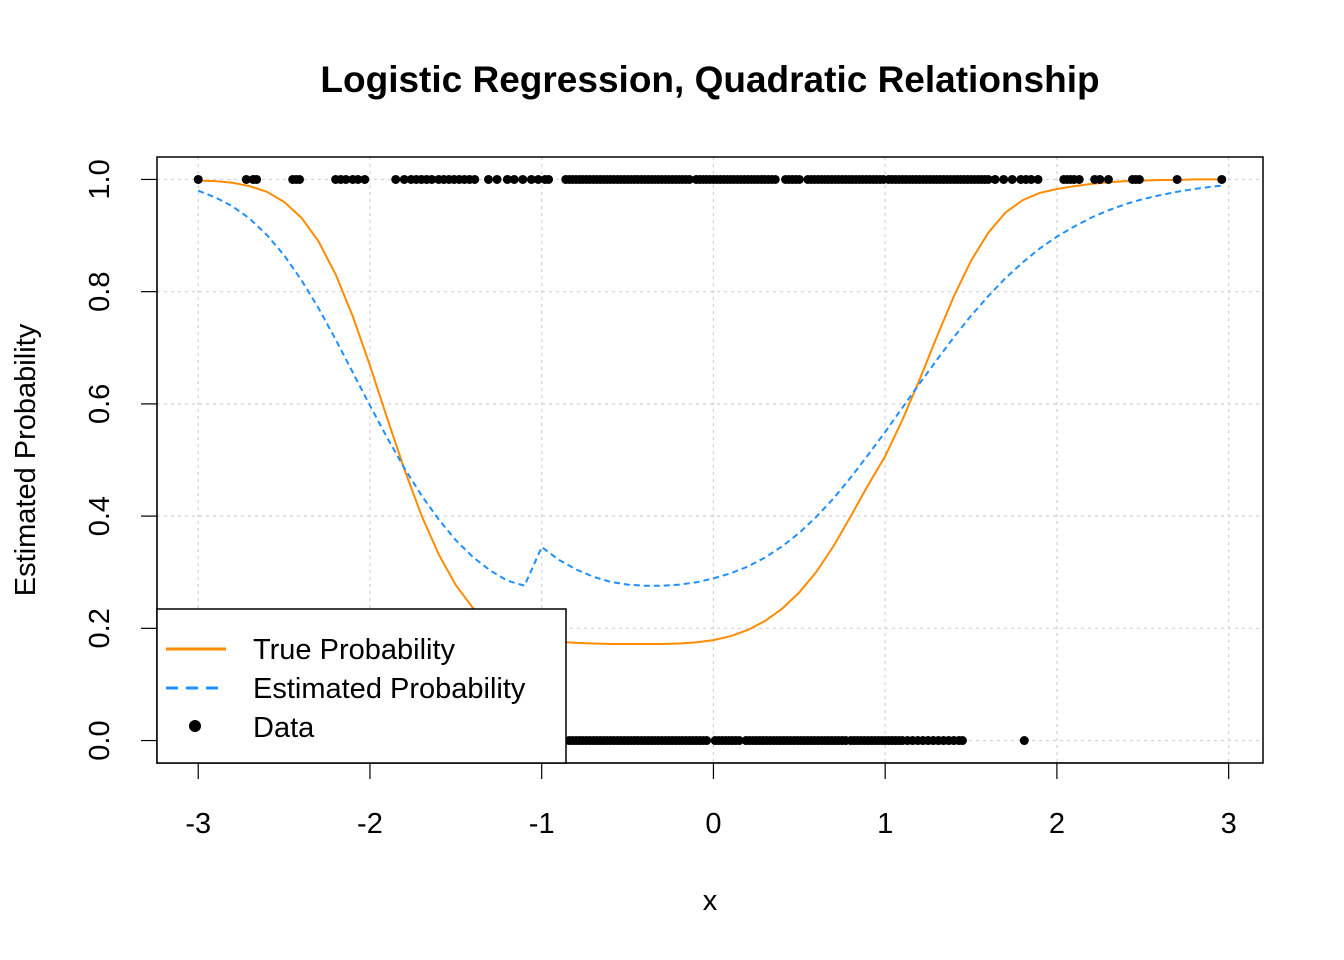  I want to click on y-tick-label: 0.6, so click(100, 404).